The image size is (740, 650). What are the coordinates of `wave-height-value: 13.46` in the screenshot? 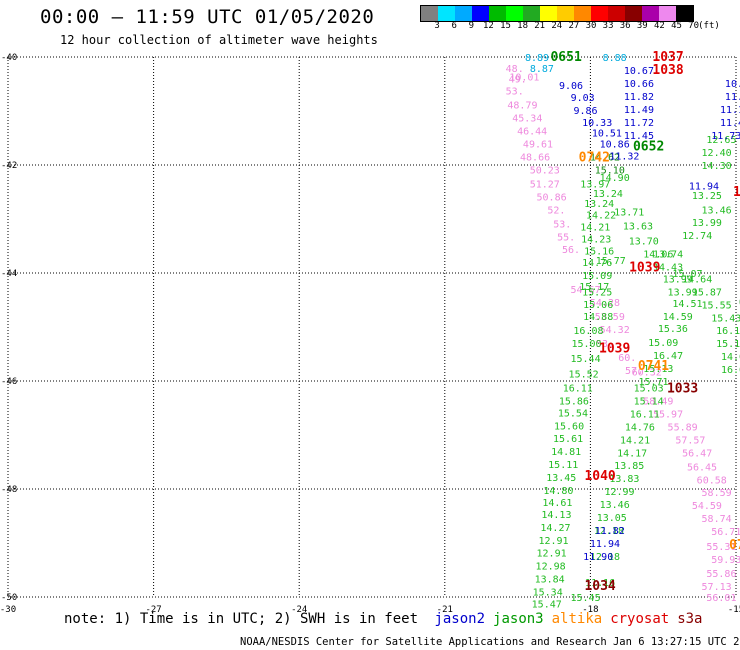 It's located at (717, 210).